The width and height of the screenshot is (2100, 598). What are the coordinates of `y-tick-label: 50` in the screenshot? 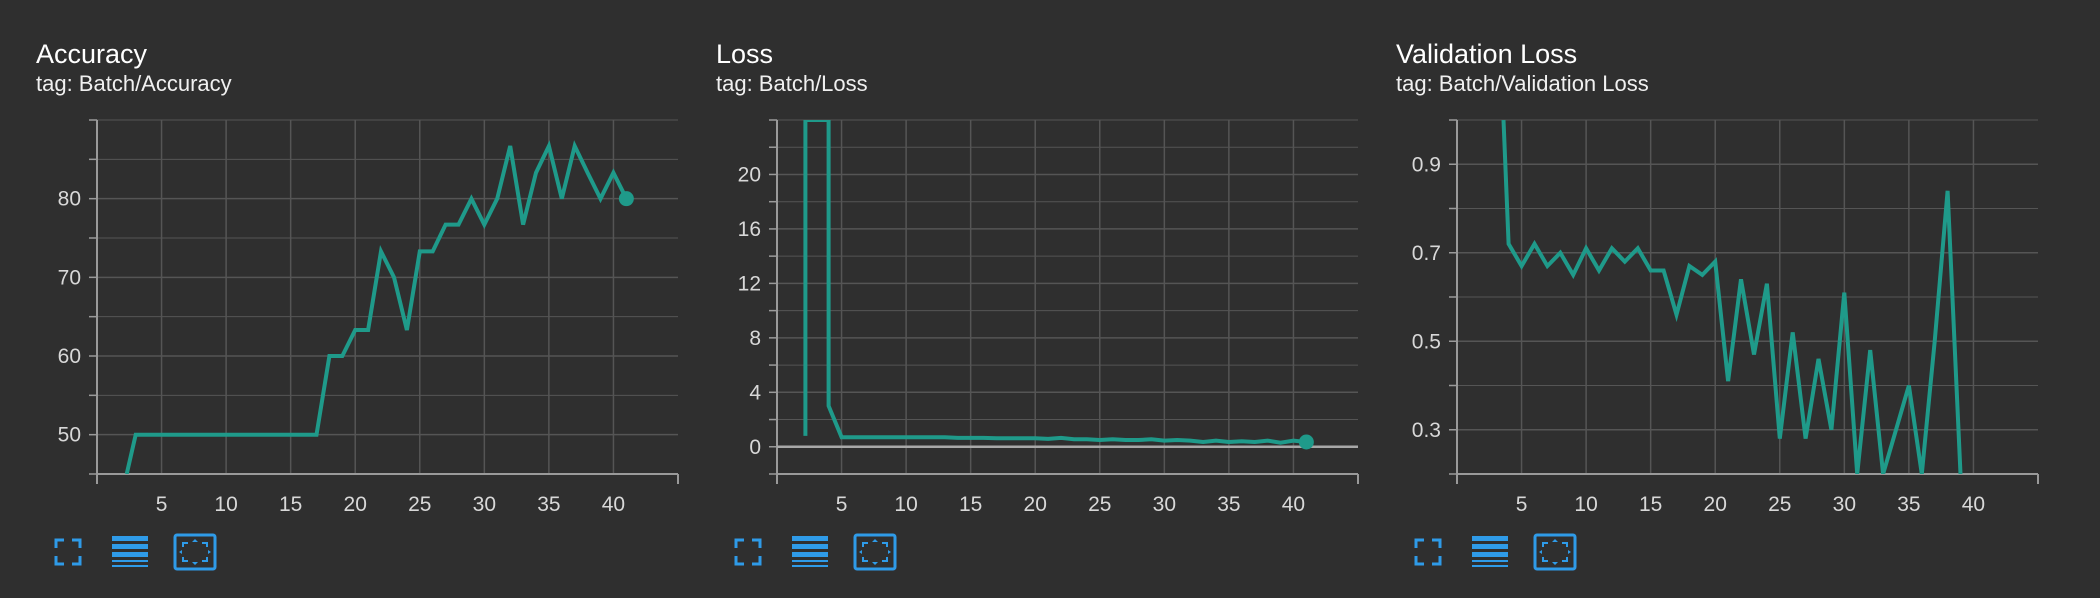 It's located at (69, 435).